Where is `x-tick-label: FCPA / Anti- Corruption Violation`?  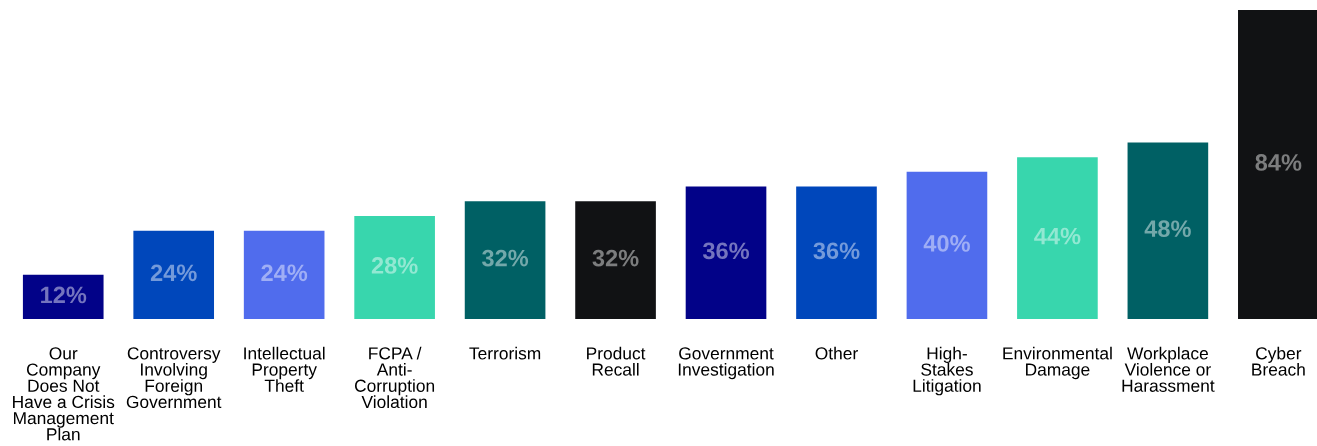
x-tick-label: FCPA / Anti- Corruption Violation is located at coordinates (394, 377).